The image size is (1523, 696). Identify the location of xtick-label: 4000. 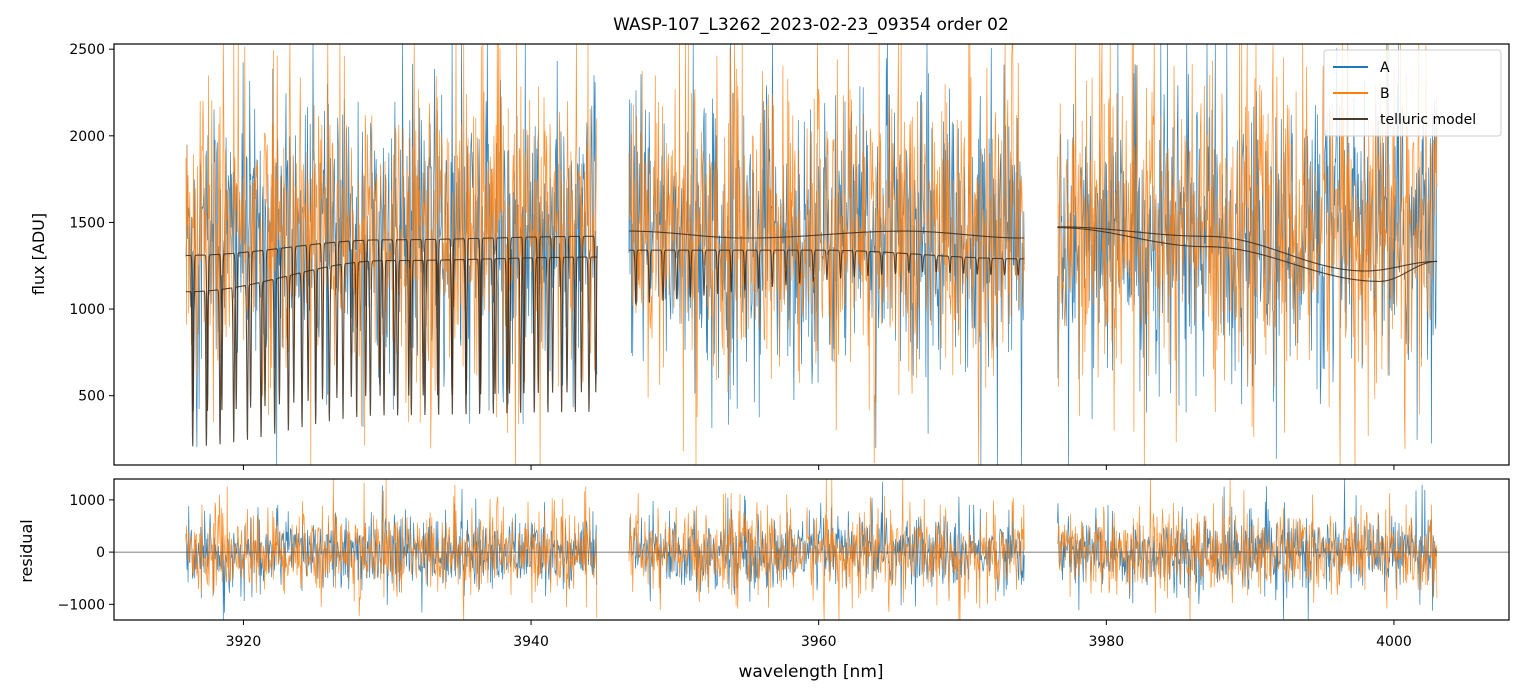
(1394, 642).